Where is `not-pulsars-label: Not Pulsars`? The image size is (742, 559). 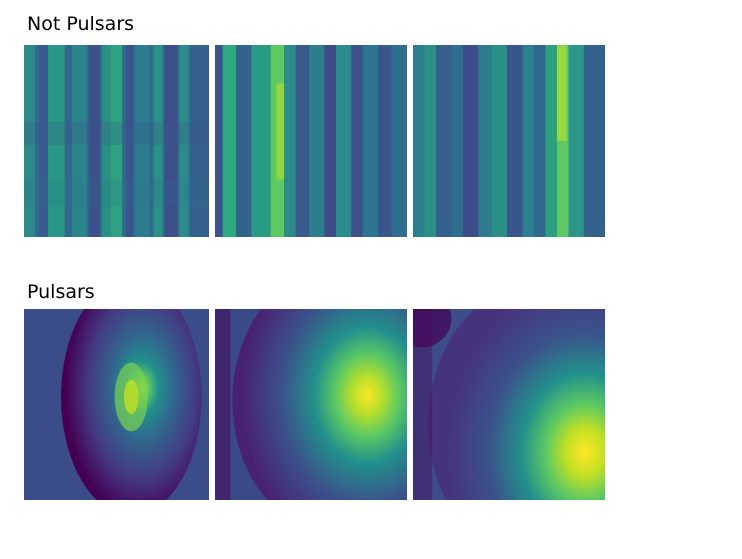
not-pulsars-label: Not Pulsars is located at coordinates (81, 24).